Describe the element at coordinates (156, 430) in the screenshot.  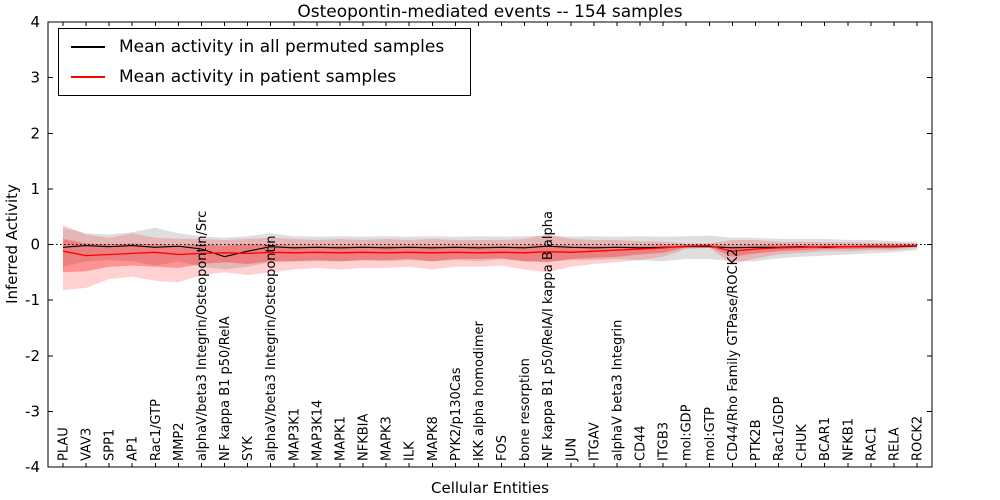
I see `x-tick-label: Rac1/GTP` at that location.